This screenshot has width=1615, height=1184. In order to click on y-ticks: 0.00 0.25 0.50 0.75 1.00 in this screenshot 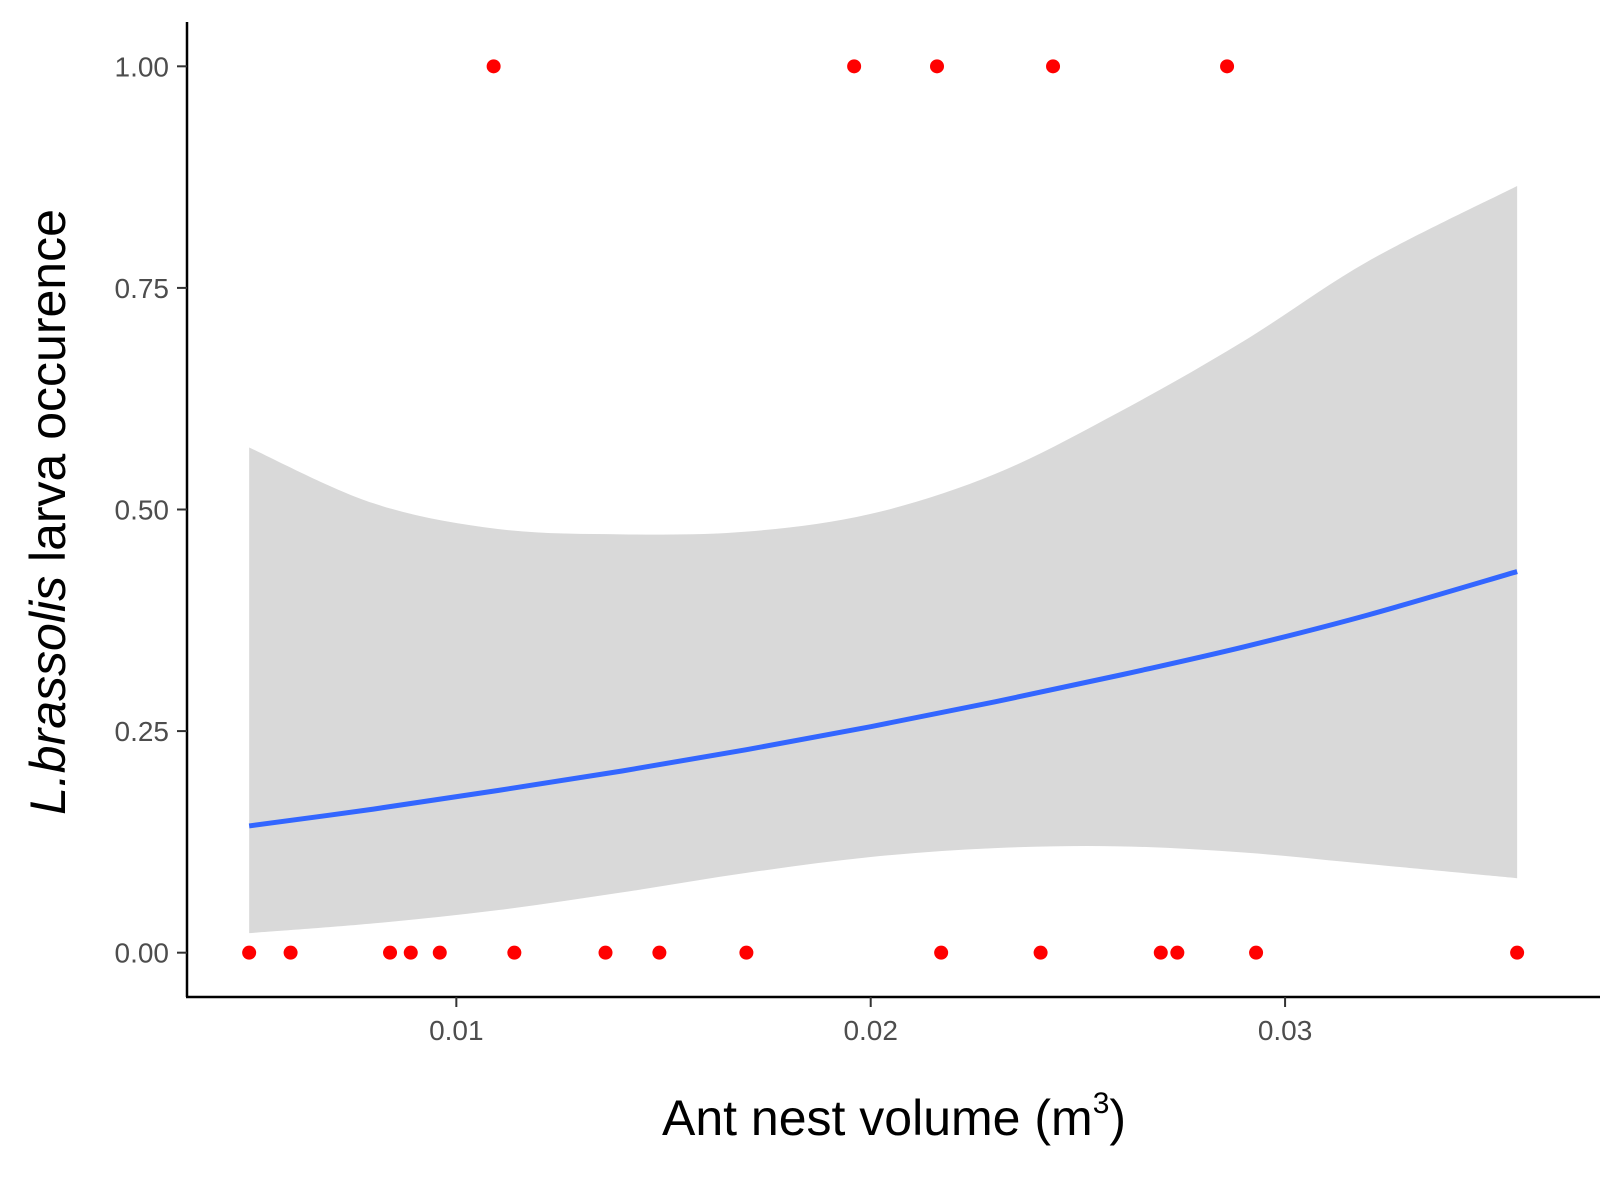, I will do `click(151, 510)`.